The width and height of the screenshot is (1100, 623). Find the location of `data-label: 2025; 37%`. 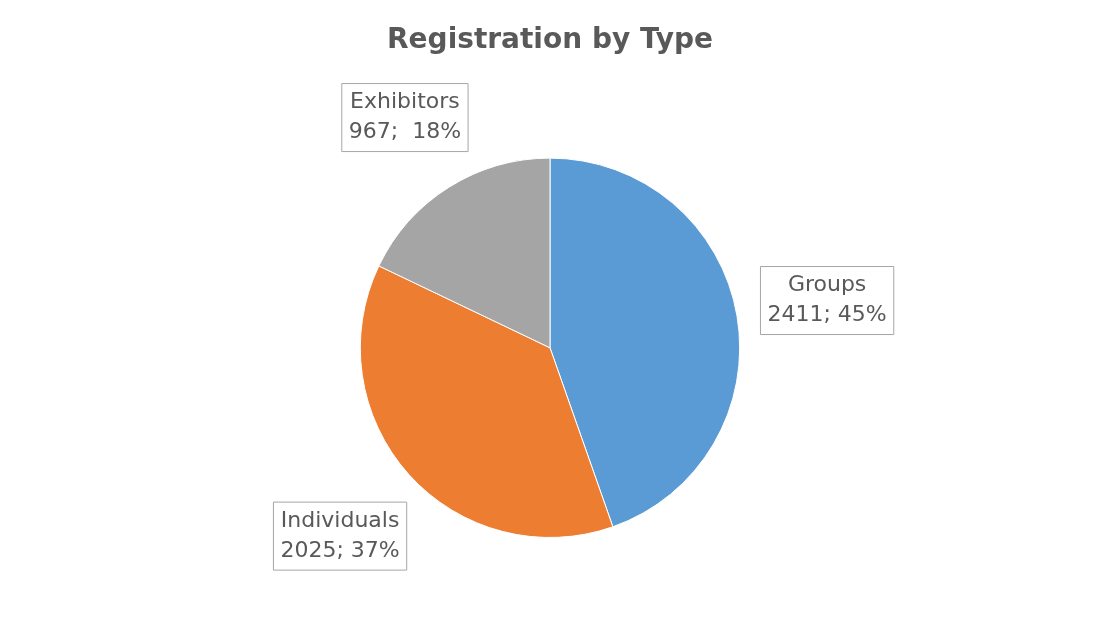

data-label: 2025; 37% is located at coordinates (340, 549).